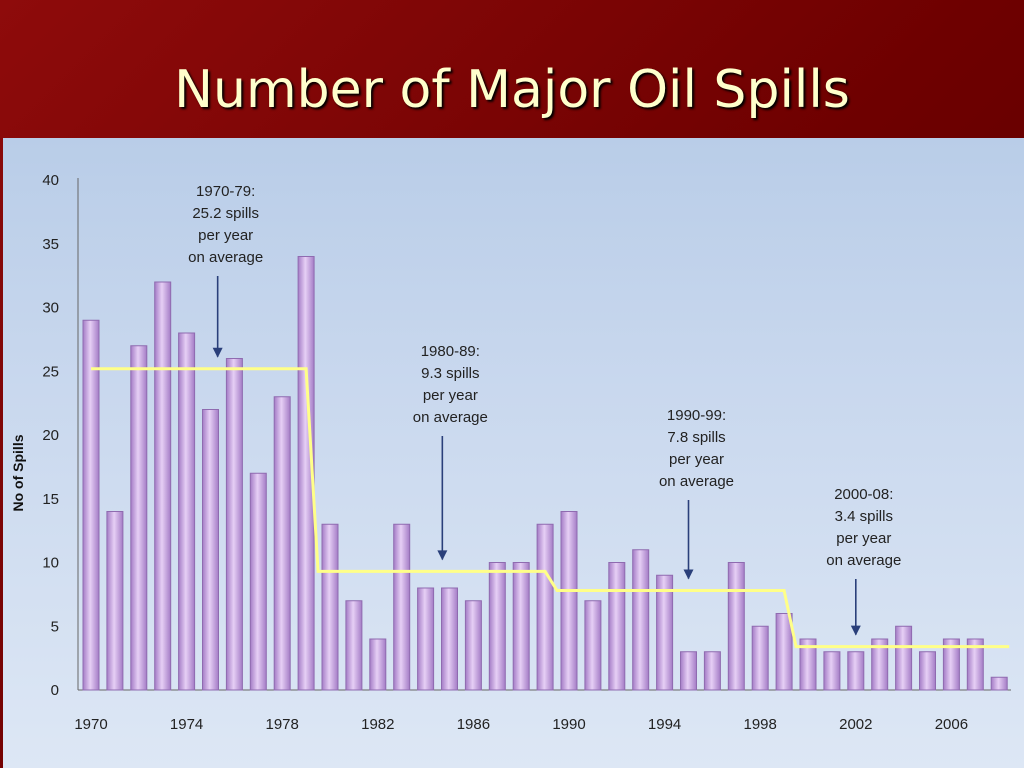 The image size is (1024, 768). What do you see at coordinates (760, 724) in the screenshot?
I see `x-tick-label: 1998` at bounding box center [760, 724].